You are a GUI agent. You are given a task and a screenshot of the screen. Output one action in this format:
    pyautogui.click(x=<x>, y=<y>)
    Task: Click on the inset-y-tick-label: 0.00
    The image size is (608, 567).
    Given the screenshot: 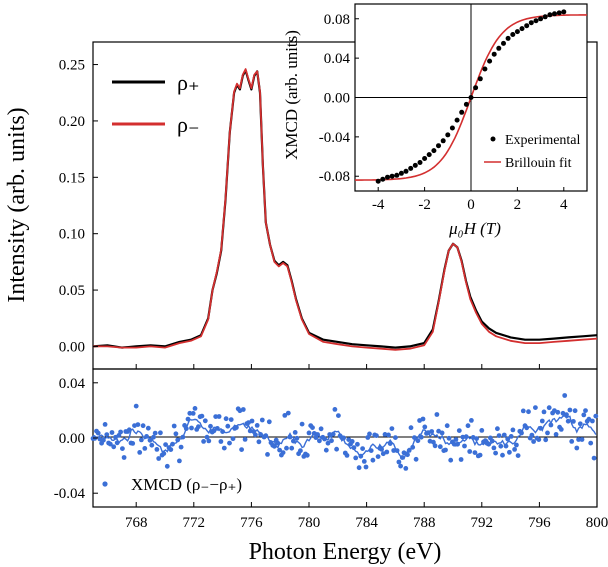 What is the action you would take?
    pyautogui.click(x=337, y=99)
    